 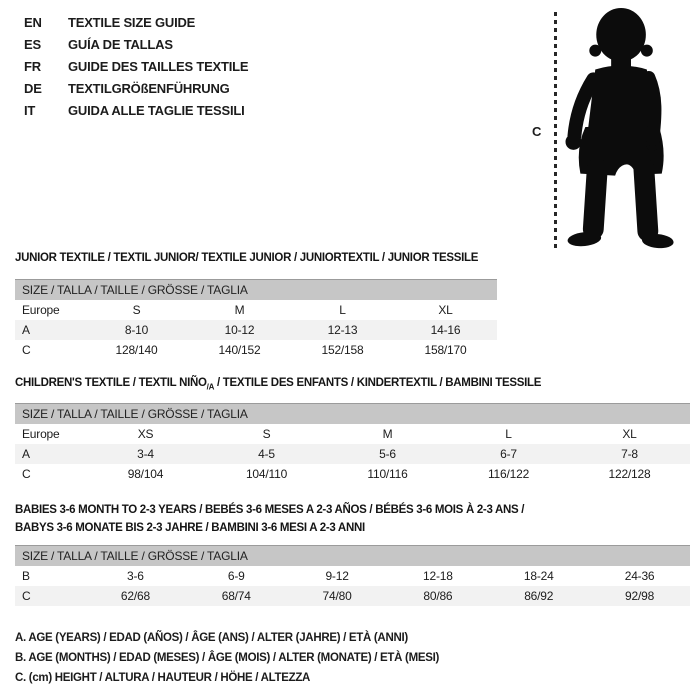 What do you see at coordinates (256, 310) in the screenshot?
I see `table-row: Europe S M L XL` at bounding box center [256, 310].